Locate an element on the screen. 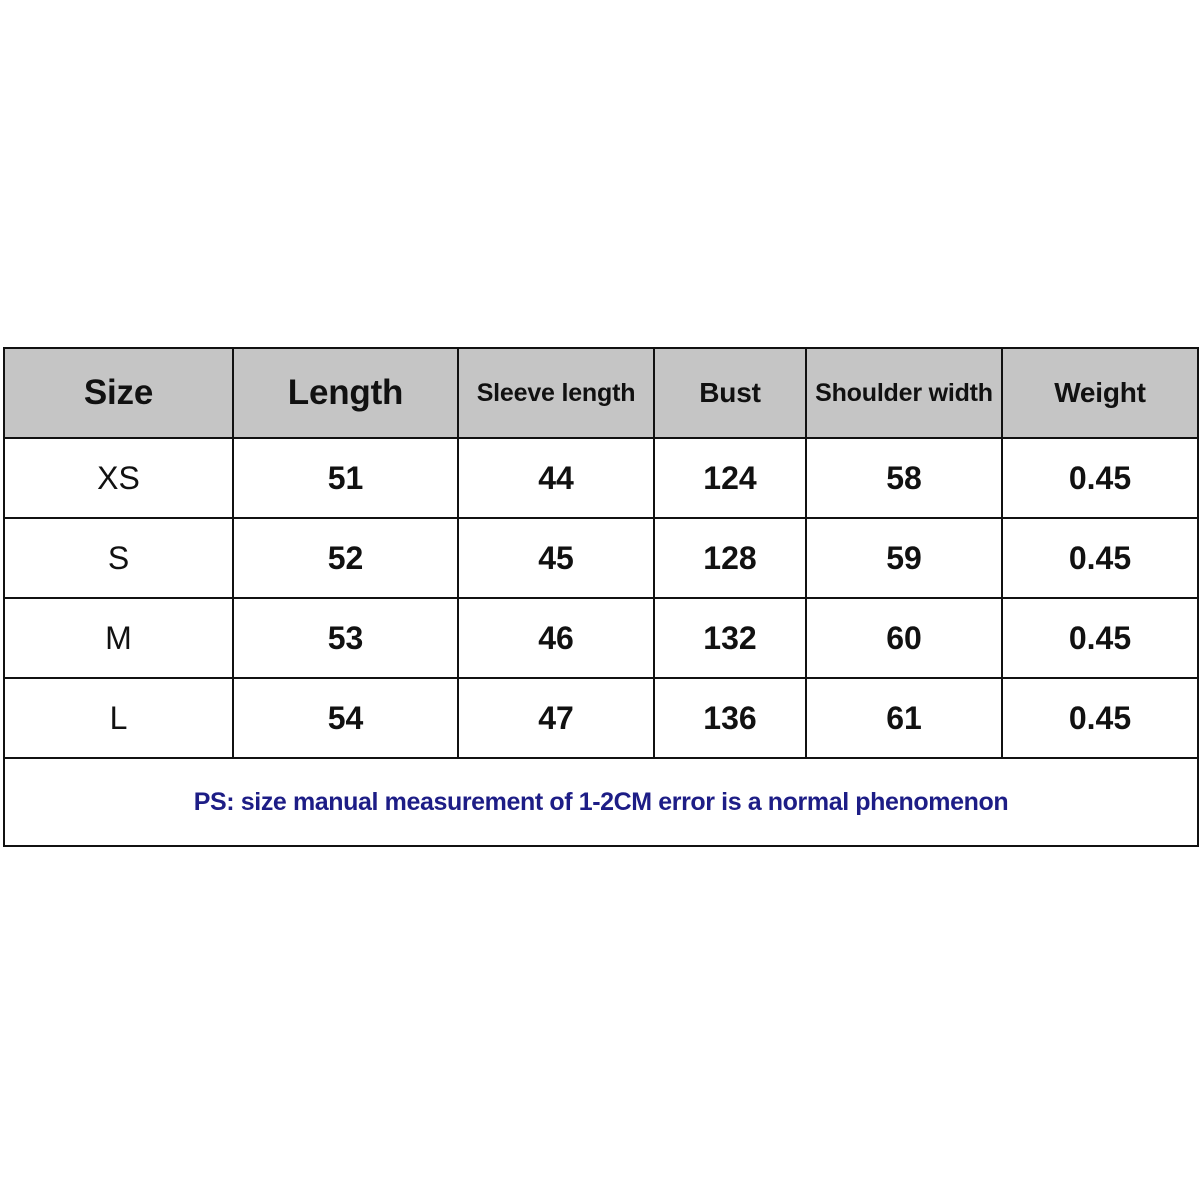 The image size is (1200, 1200). cell-shoulder-width: 58 is located at coordinates (904, 478).